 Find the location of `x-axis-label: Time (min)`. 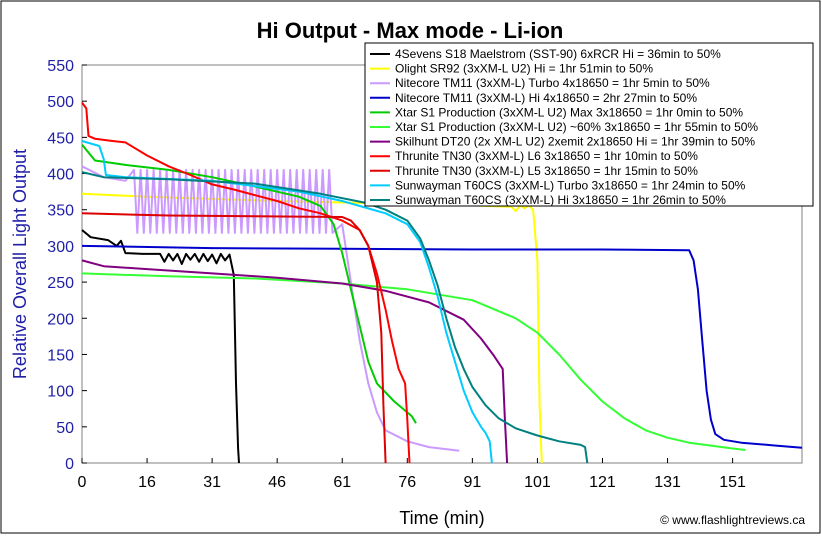

x-axis-label: Time (min) is located at coordinates (441, 518).